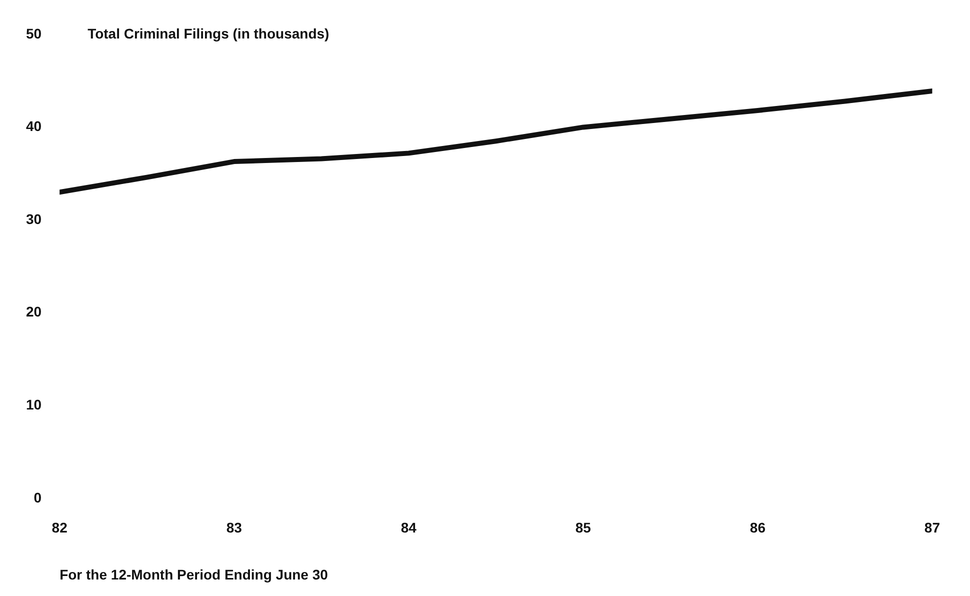 The width and height of the screenshot is (970, 596). What do you see at coordinates (34, 404) in the screenshot?
I see `y-tick-label: 10` at bounding box center [34, 404].